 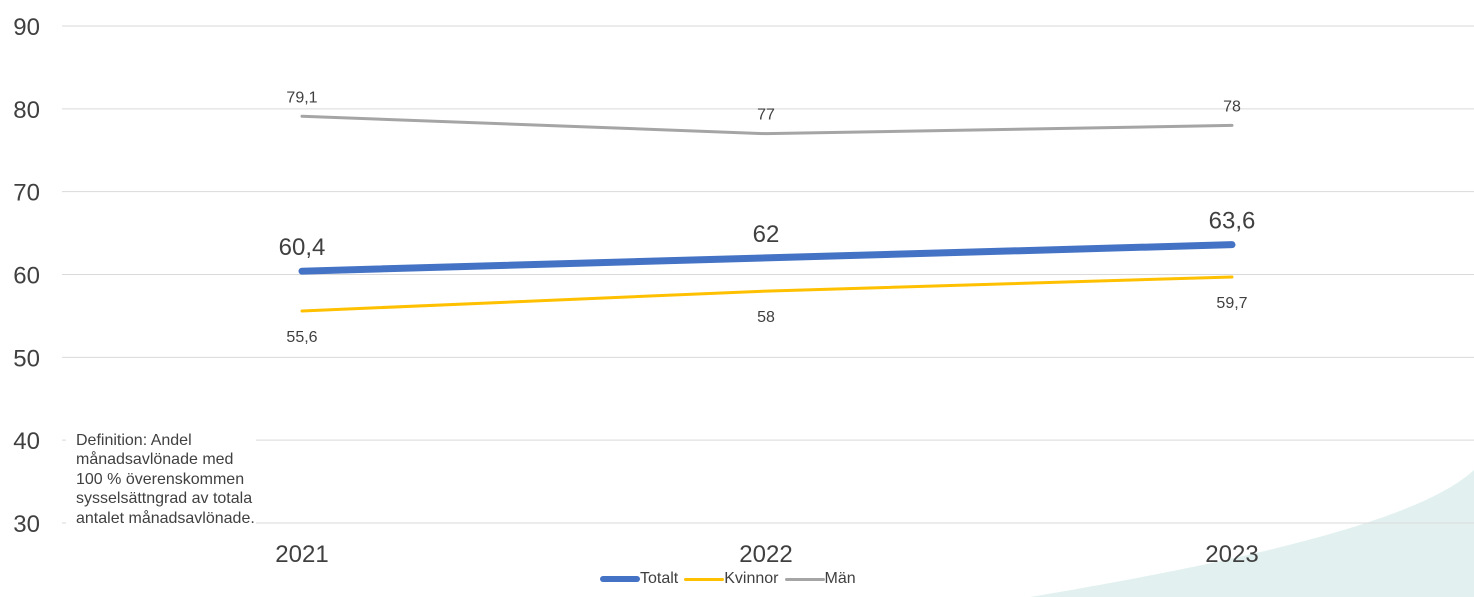 What do you see at coordinates (301, 337) in the screenshot?
I see `data-label-kvinnor-2021: 55,6` at bounding box center [301, 337].